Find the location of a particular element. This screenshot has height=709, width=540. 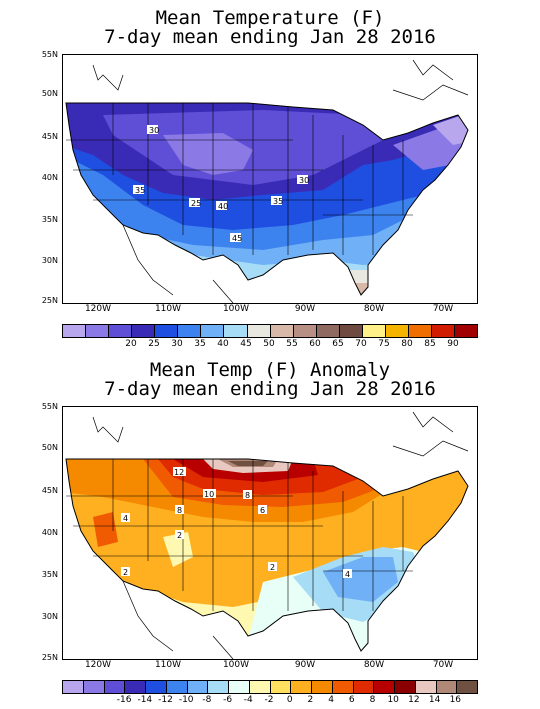

colorbar-label: 60 is located at coordinates (315, 344).